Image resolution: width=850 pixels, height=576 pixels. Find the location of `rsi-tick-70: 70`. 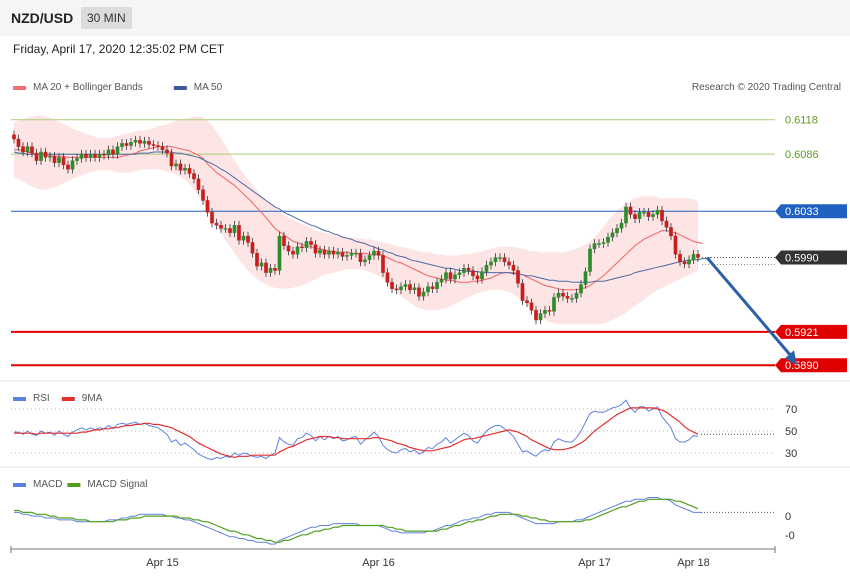

rsi-tick-70: 70 is located at coordinates (791, 410).